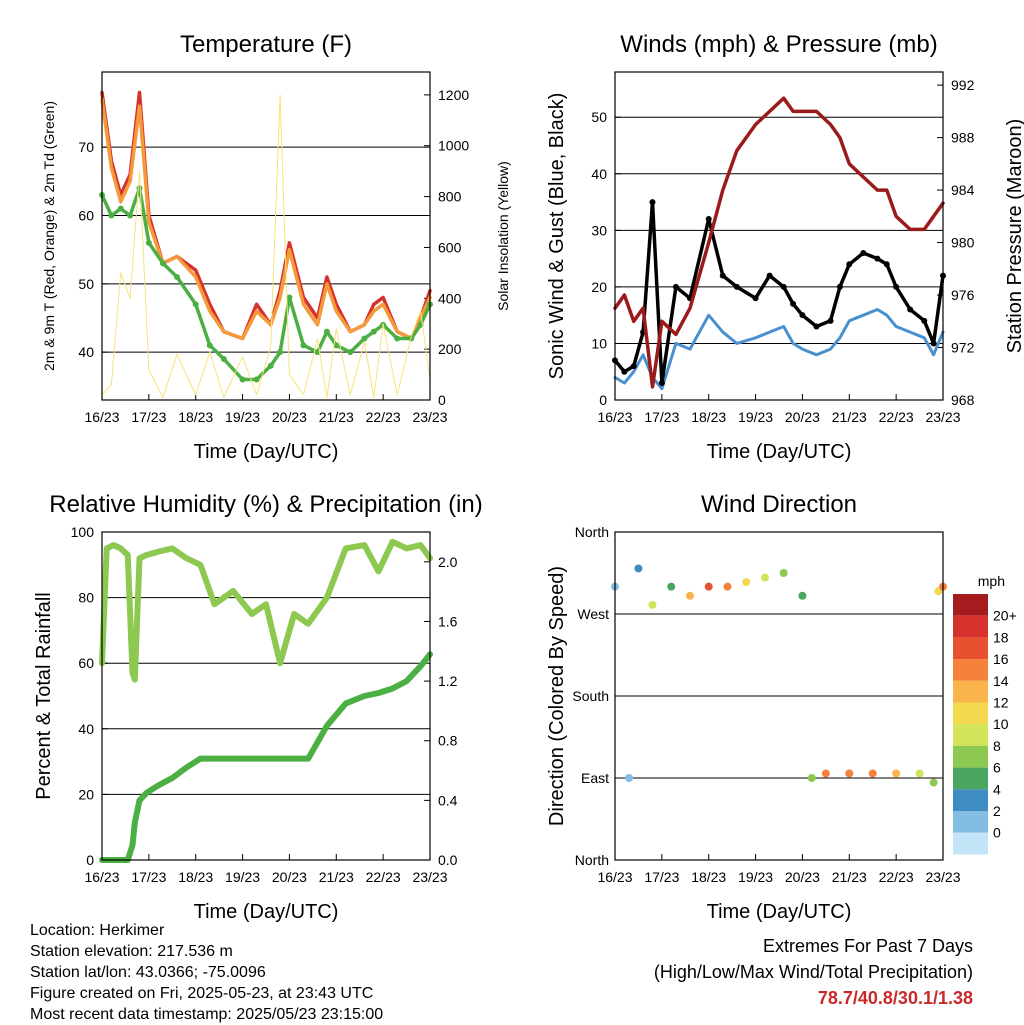 This screenshot has width=1024, height=1025. I want to click on y-tick-label: 0, so click(603, 400).